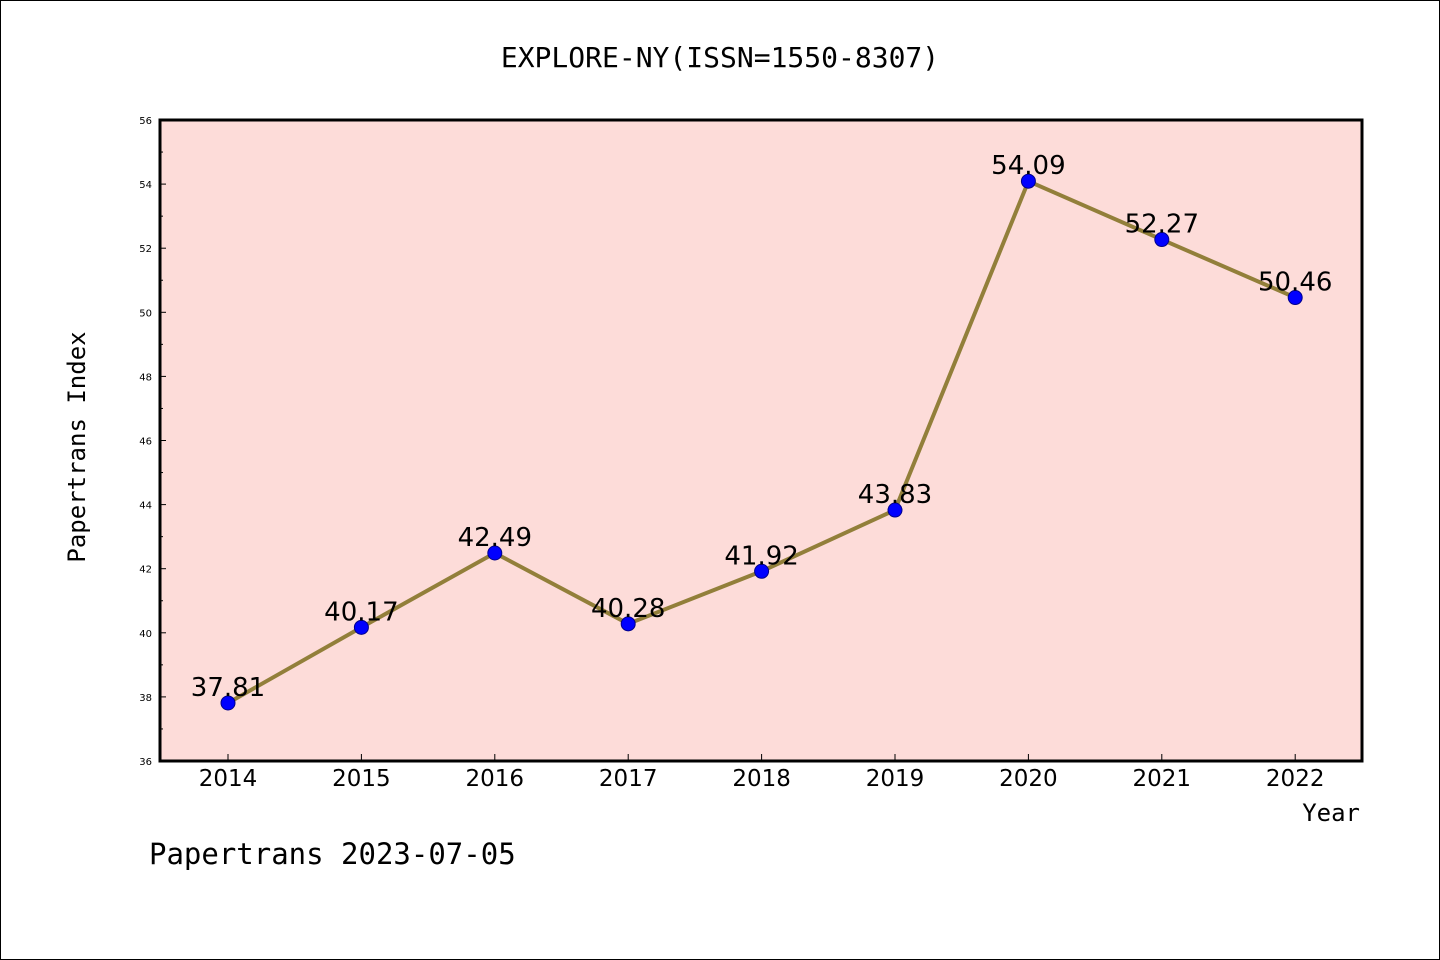  I want to click on data-label: 37.81, so click(228, 688).